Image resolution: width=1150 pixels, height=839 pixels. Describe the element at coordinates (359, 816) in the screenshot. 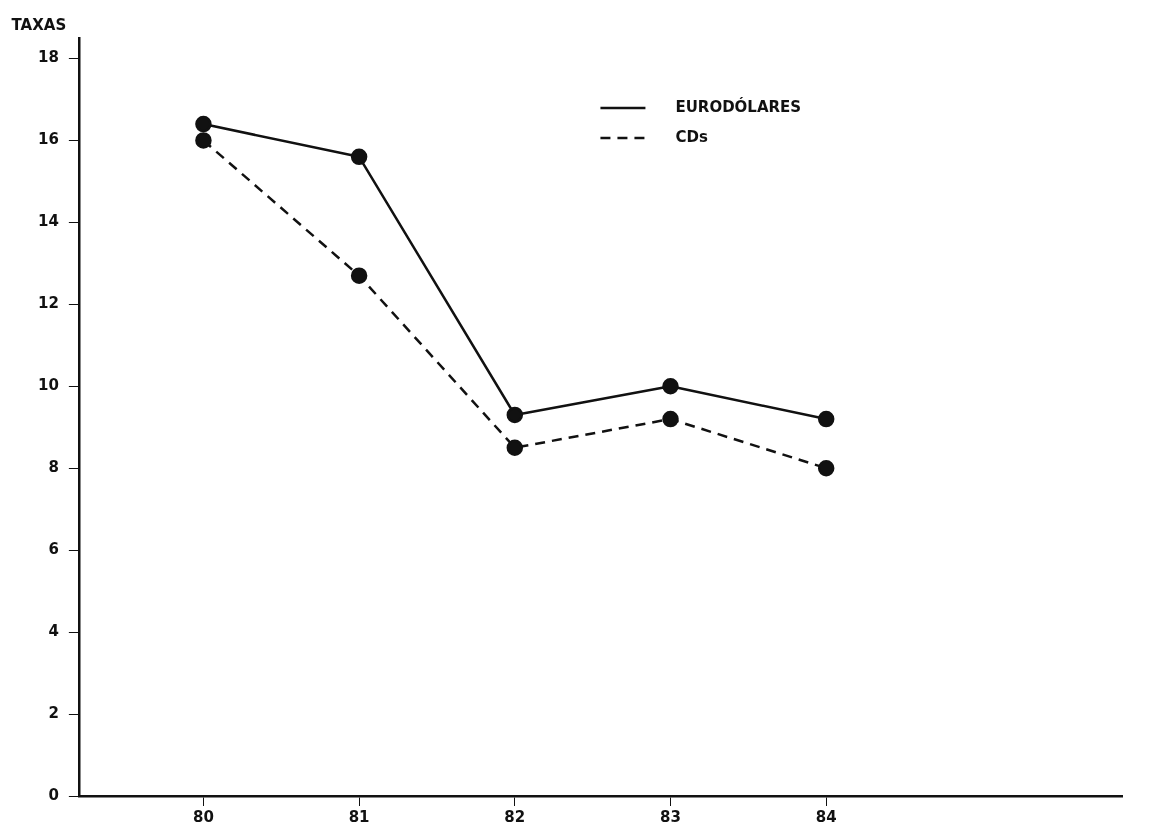

I see `x-tick-label: 81` at that location.